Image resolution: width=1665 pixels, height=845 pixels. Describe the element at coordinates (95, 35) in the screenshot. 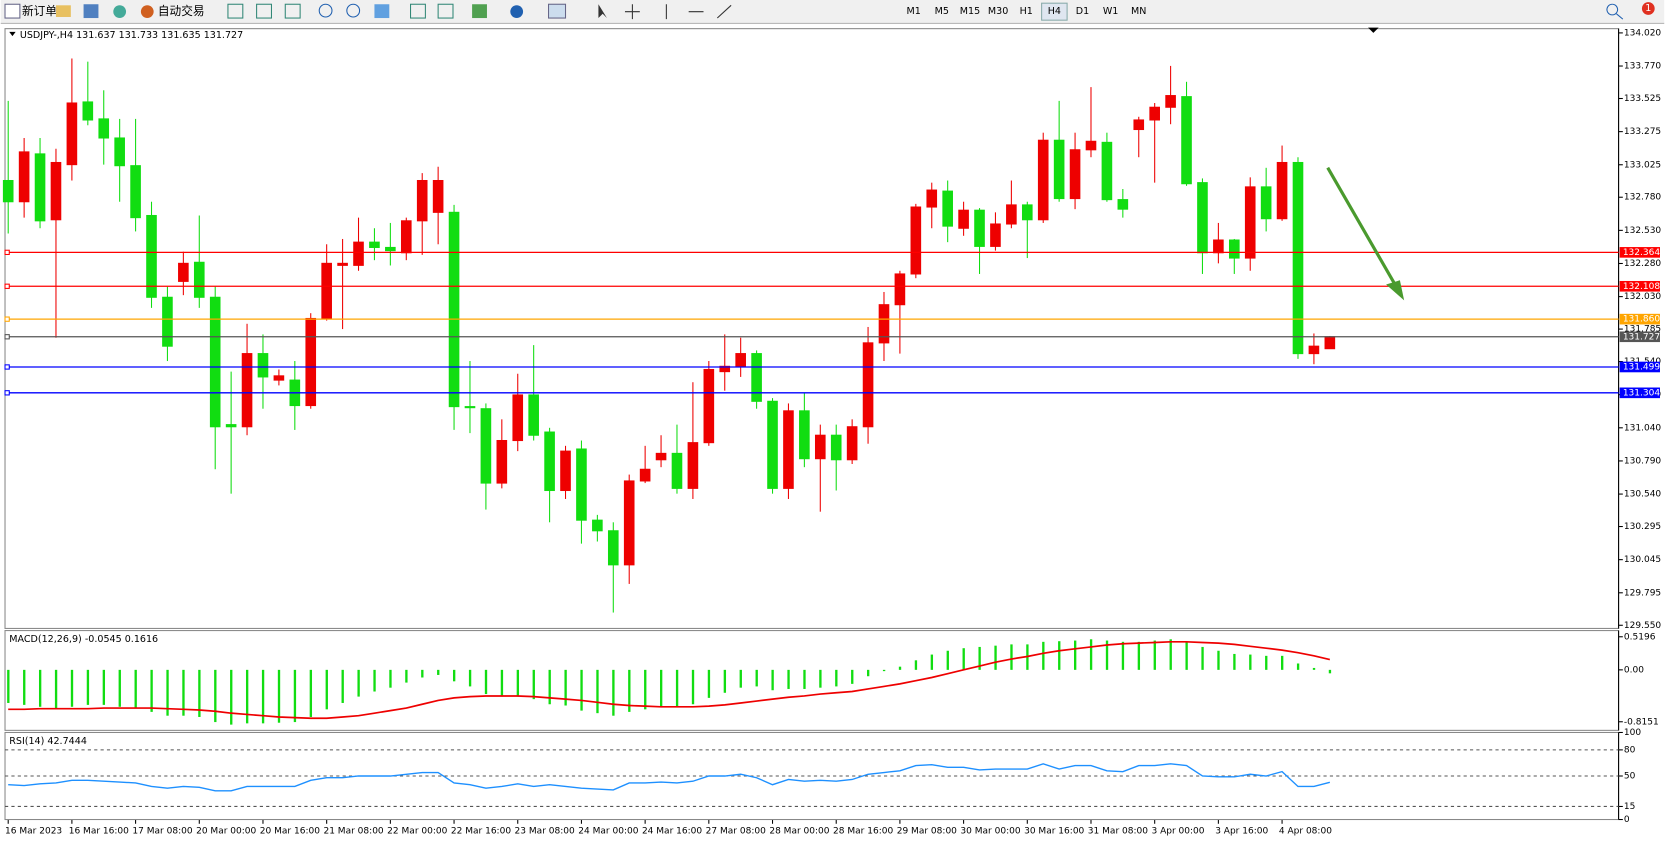

I see `ohlc-open: 131.637` at that location.